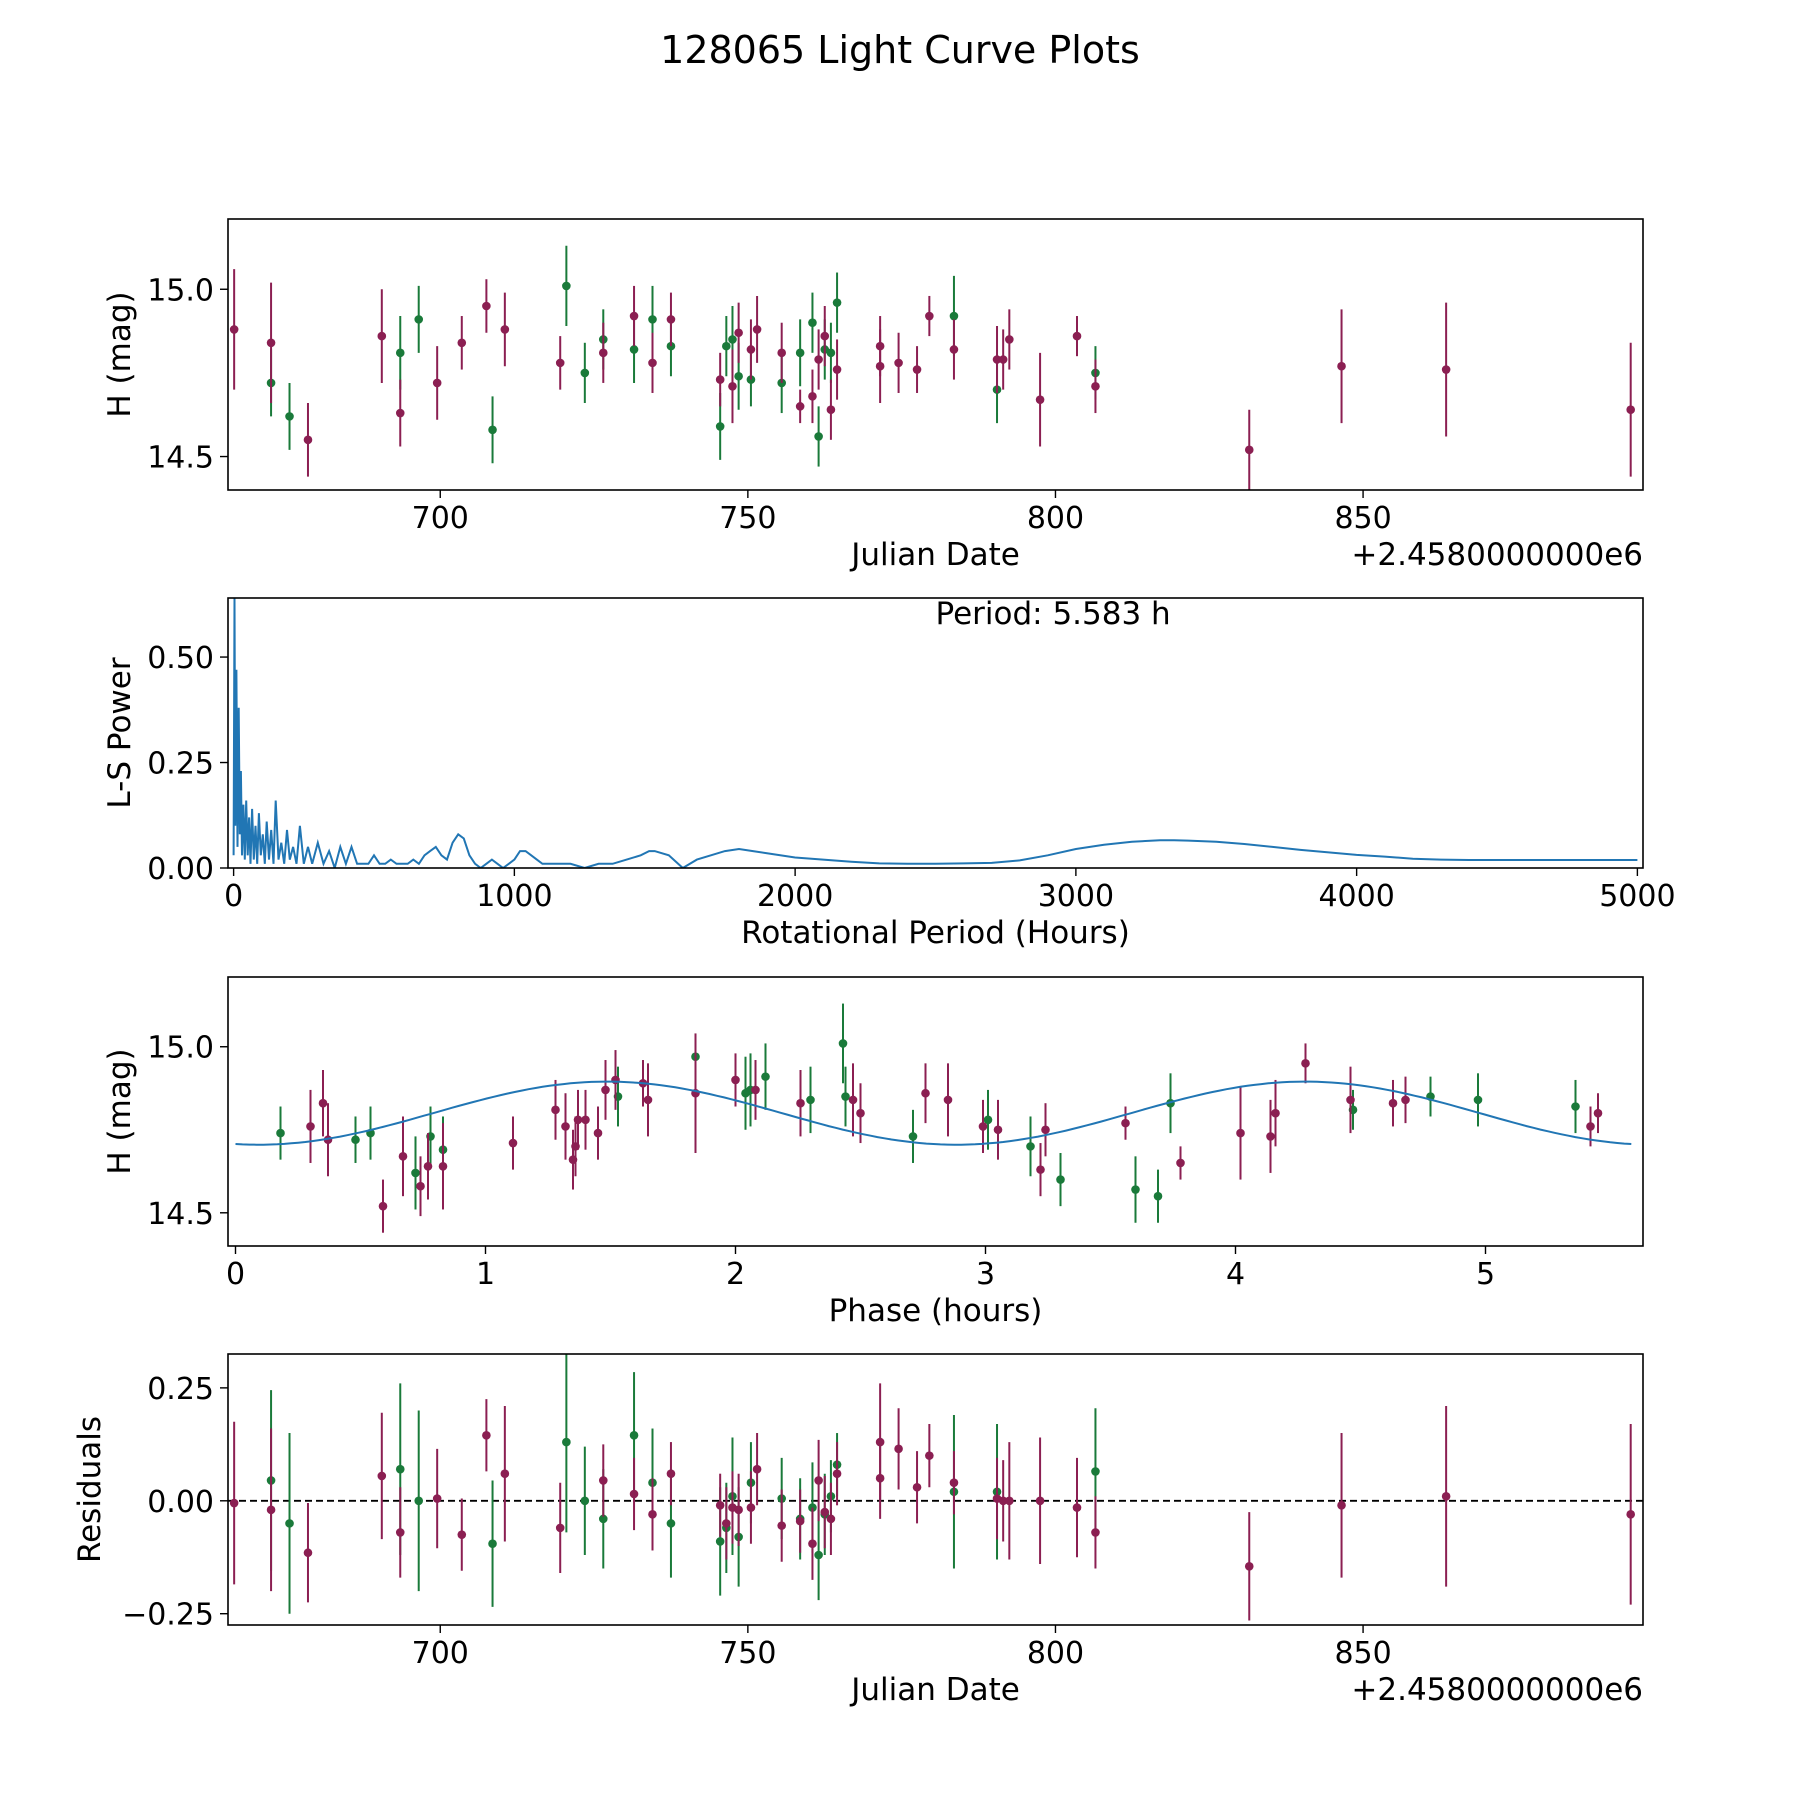 The image size is (1800, 1800). Describe the element at coordinates (747, 518) in the screenshot. I see `lightcurve-xtick-label-1: 750` at that location.